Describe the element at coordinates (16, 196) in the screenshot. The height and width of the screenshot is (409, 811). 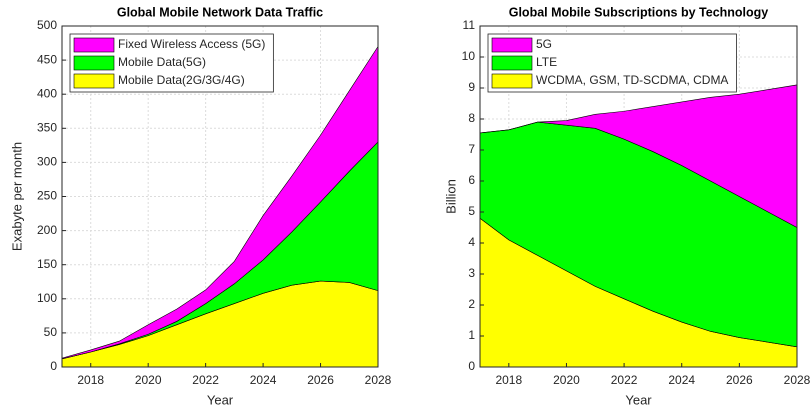
I see `y-axis-label: Exabyte per month` at that location.